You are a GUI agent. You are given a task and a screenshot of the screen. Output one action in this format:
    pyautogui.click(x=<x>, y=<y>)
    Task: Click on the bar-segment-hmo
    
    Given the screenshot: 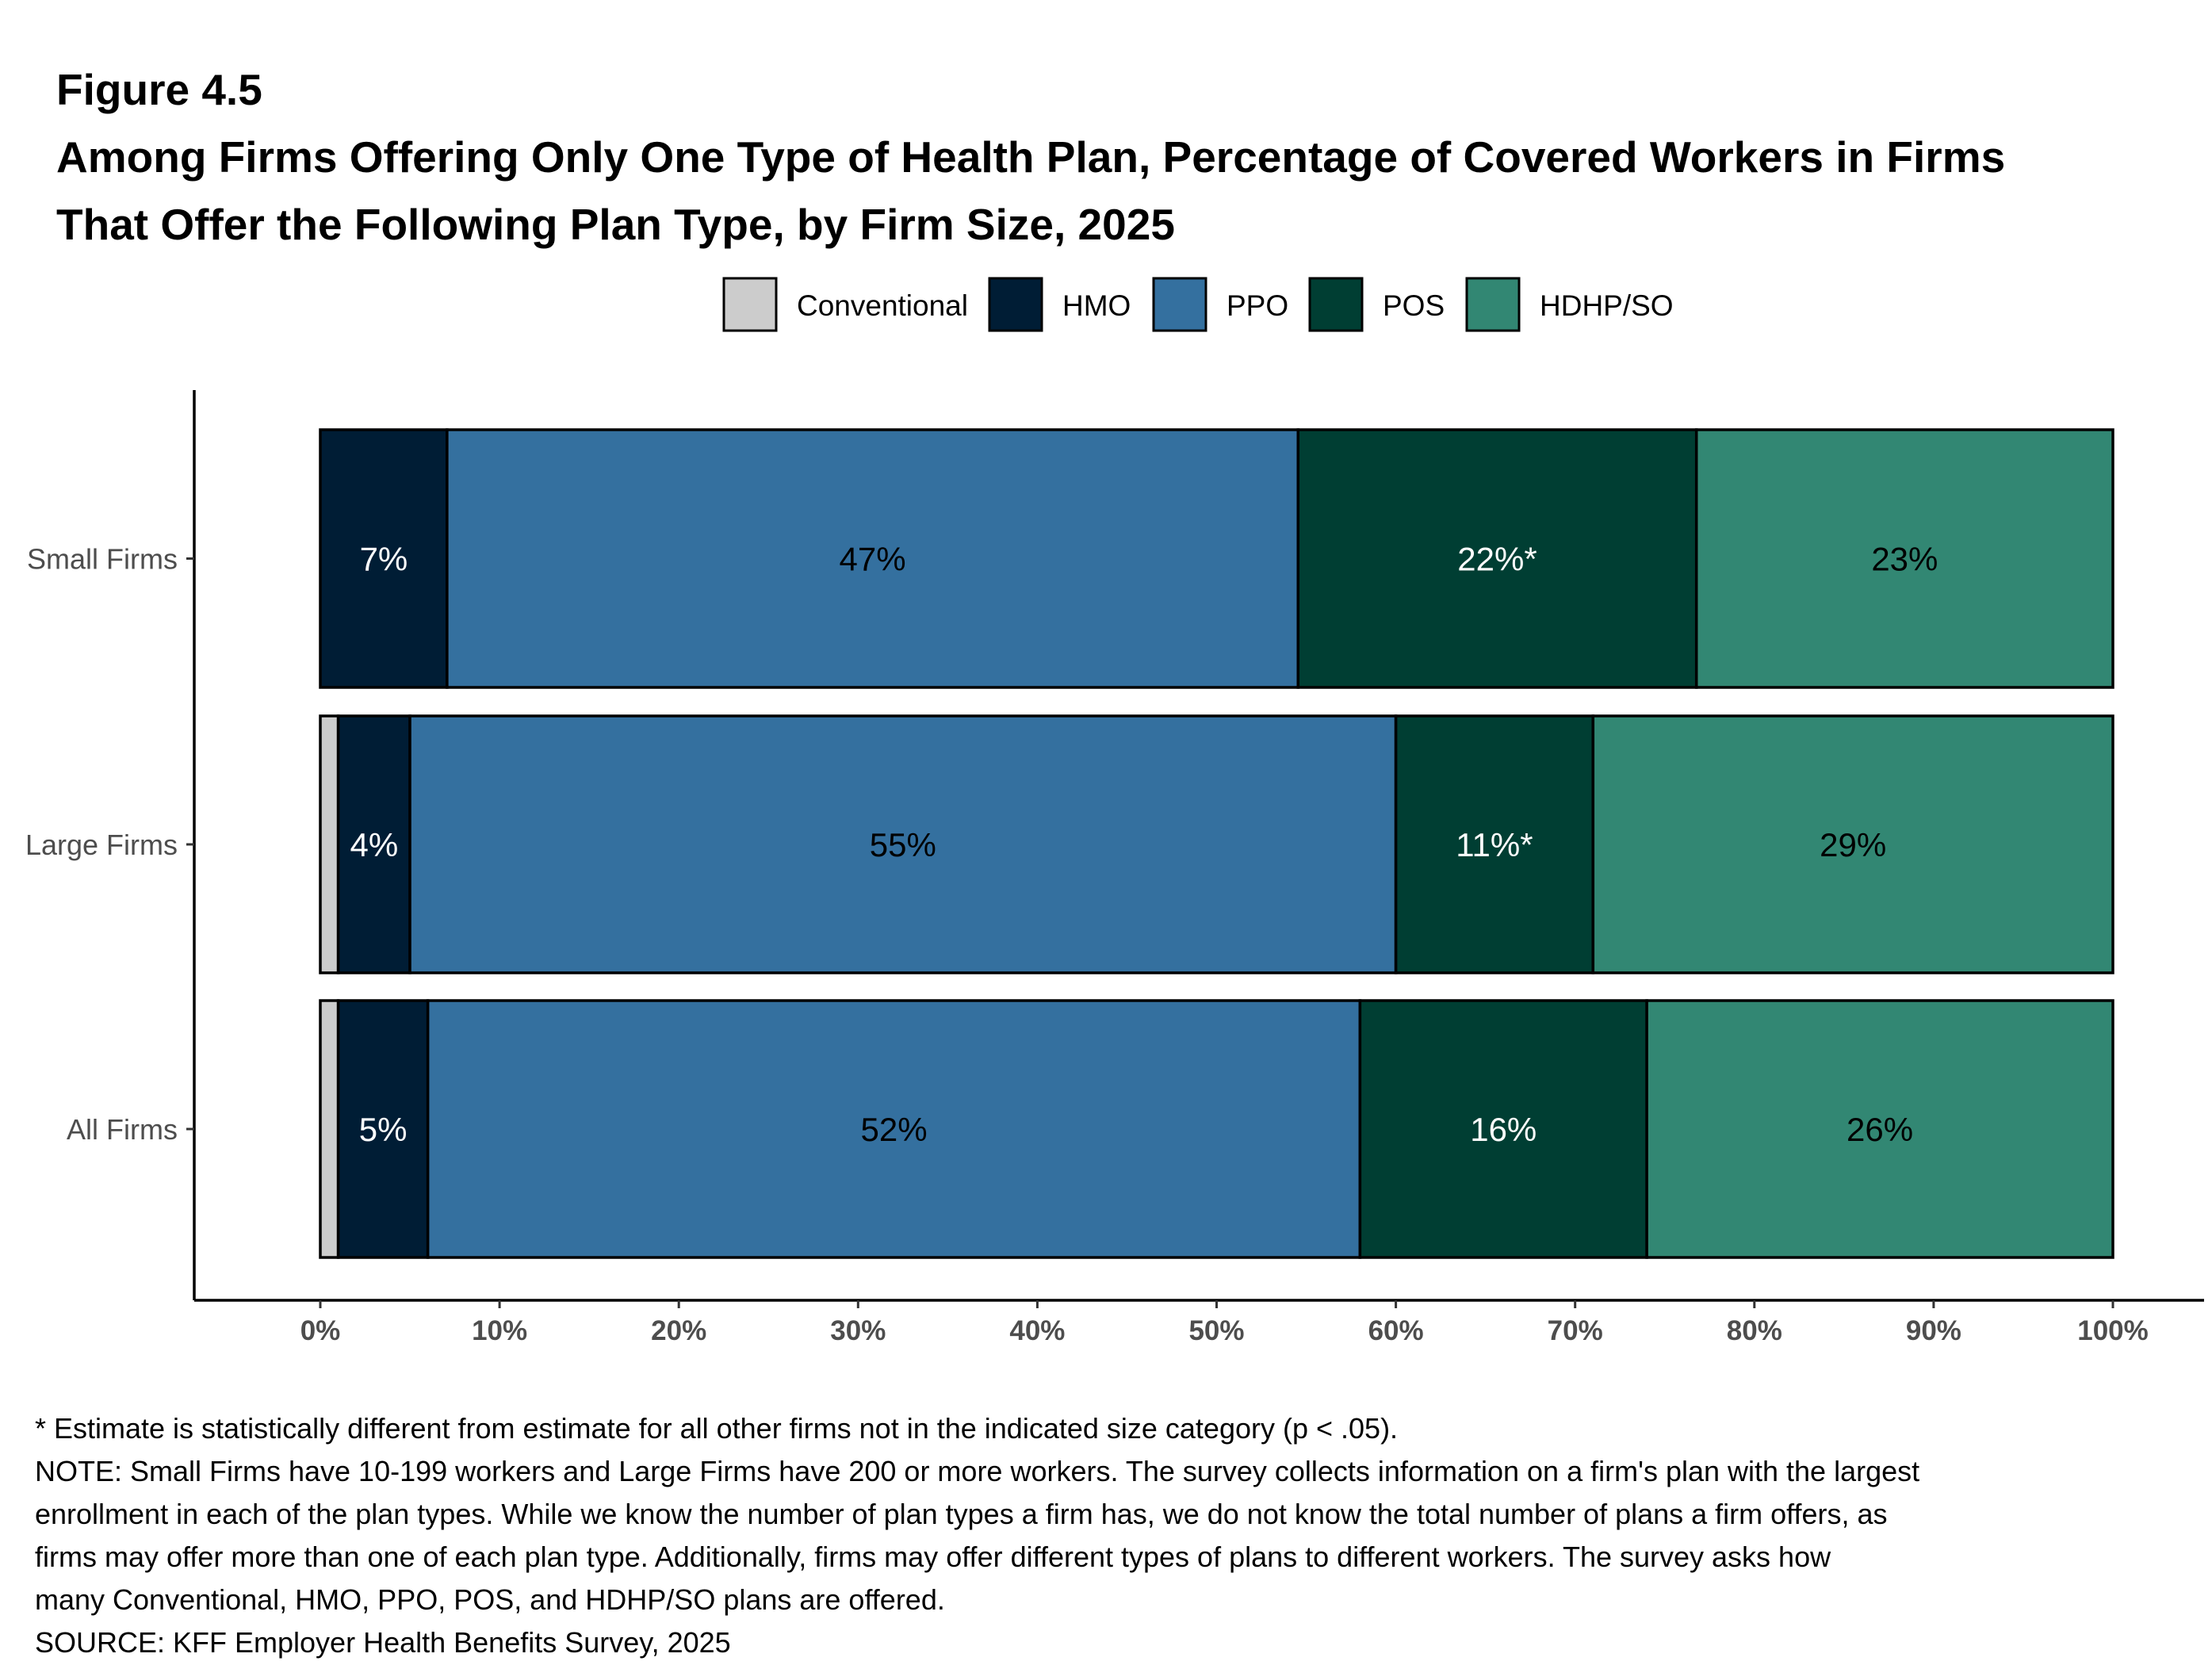 What is the action you would take?
    pyautogui.click(x=384, y=558)
    